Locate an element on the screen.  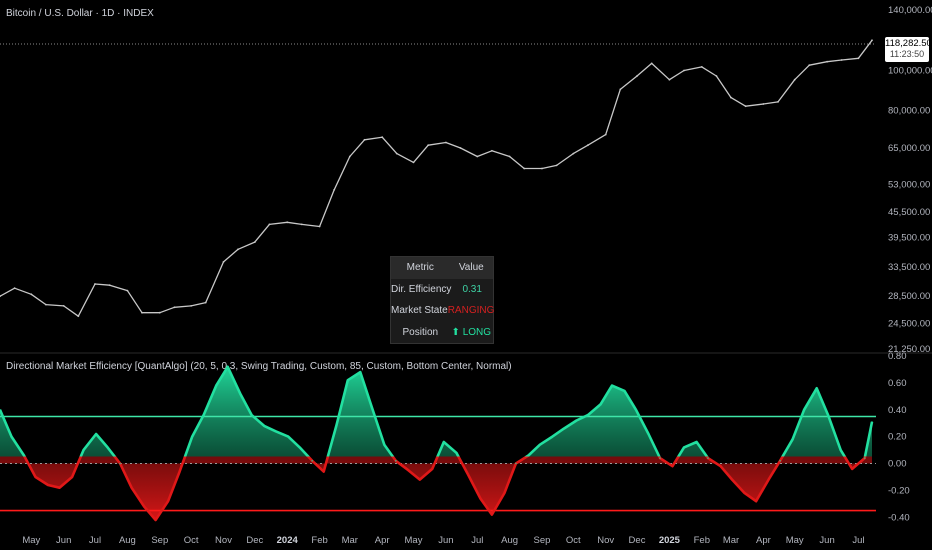
price-tick-label: 28,500.00 is located at coordinates (909, 296).